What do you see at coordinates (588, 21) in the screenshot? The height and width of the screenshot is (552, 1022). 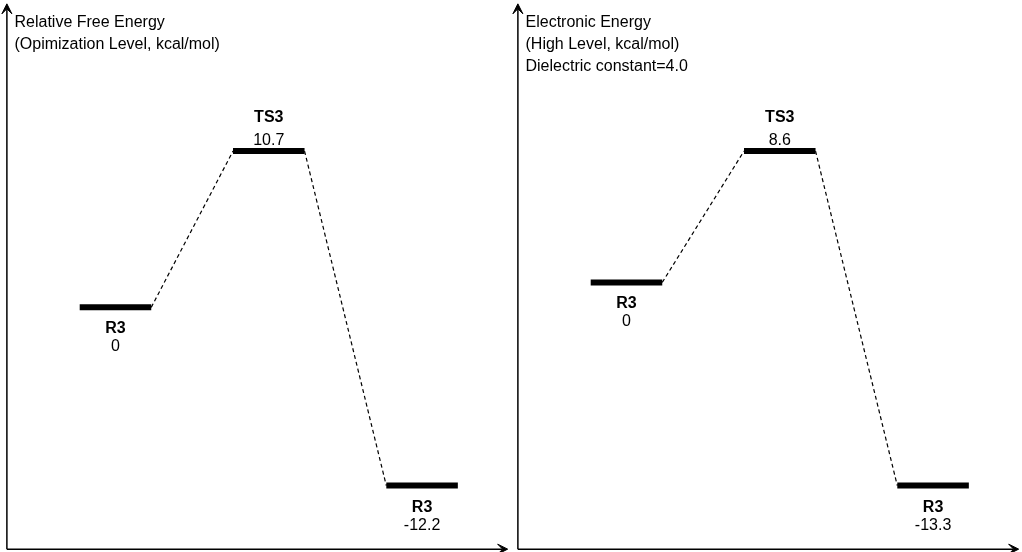 I see `text: Electronic Energy` at bounding box center [588, 21].